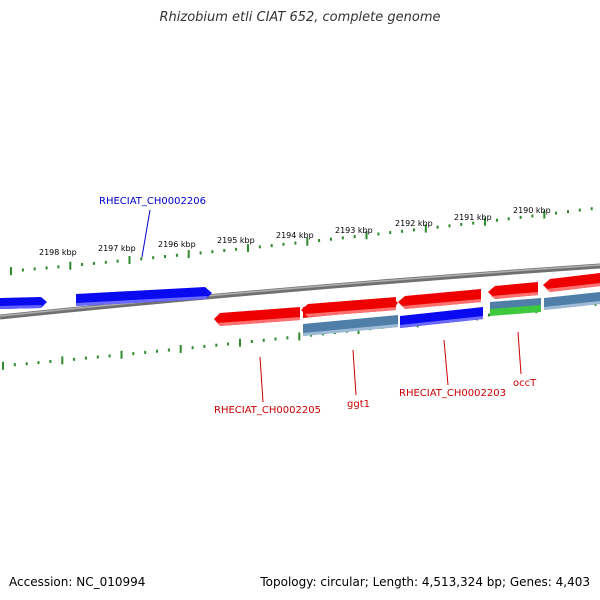 Image resolution: width=600 pixels, height=600 pixels. I want to click on scale-label: 2198 kbp, so click(58, 252).